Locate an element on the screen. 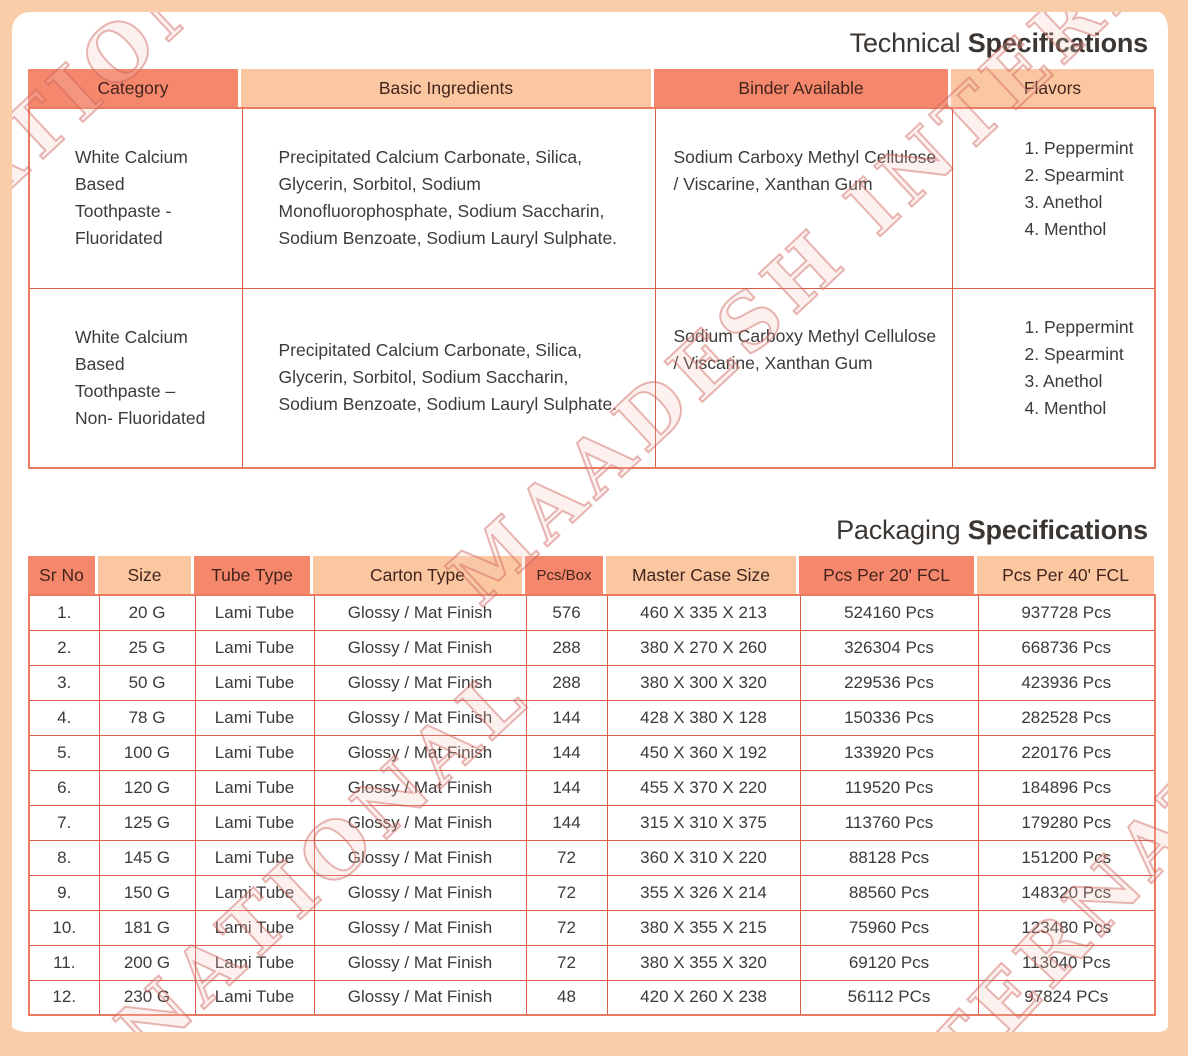 This screenshot has width=1188, height=1056. table-cell: 220176 Pcs is located at coordinates (1066, 752).